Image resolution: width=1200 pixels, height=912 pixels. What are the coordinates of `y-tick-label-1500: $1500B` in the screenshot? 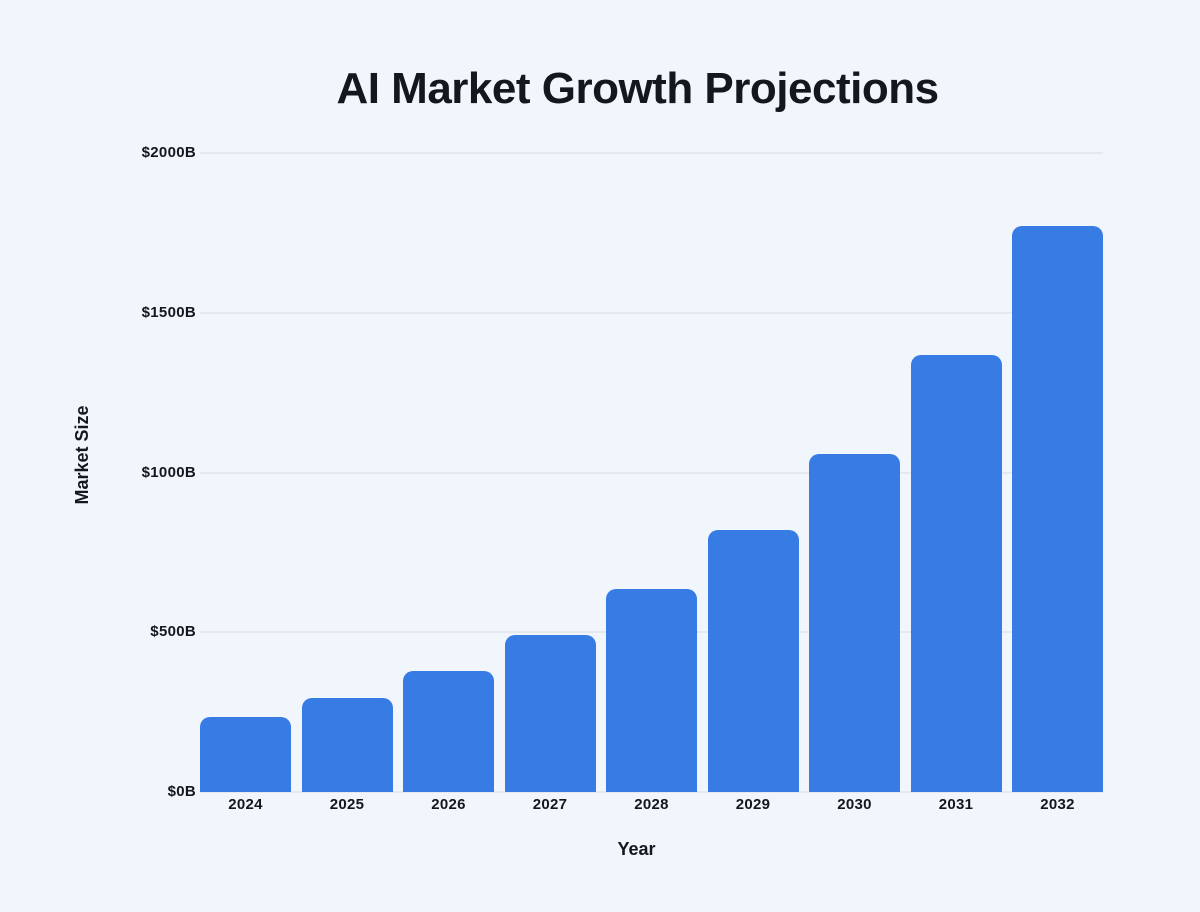 It's located at (168, 312).